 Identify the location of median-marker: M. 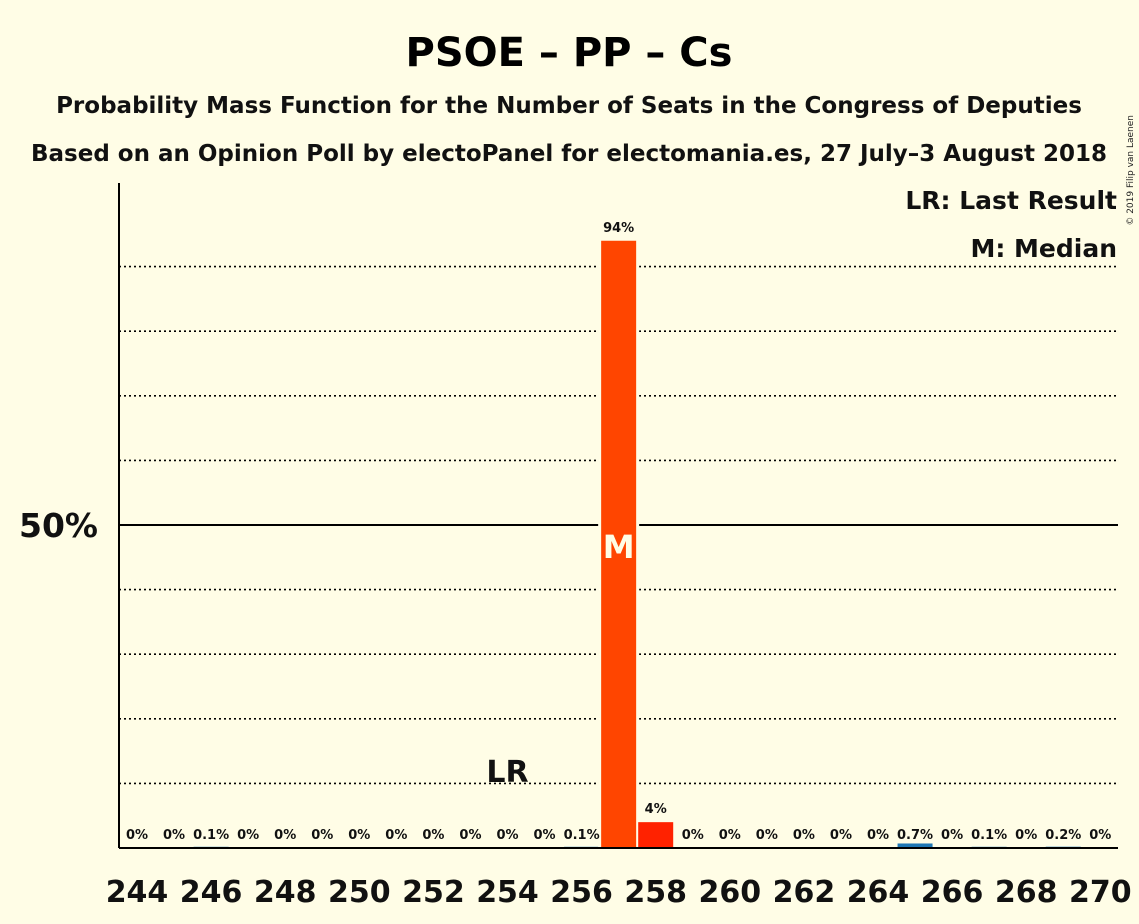
(619, 547).